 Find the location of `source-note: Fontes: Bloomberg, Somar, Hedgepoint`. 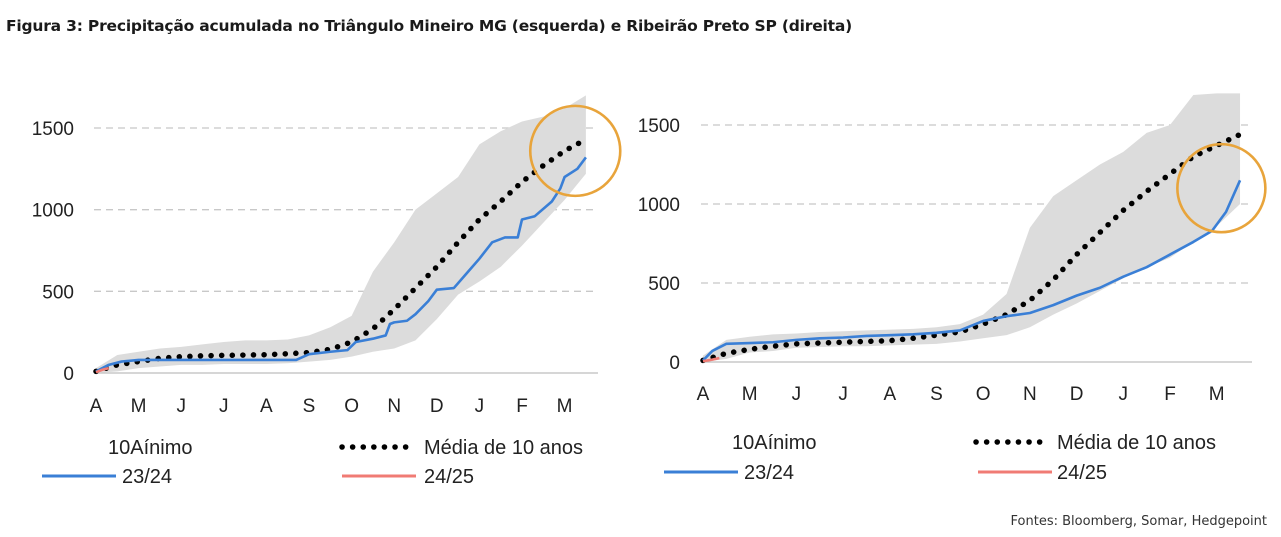

source-note: Fontes: Bloomberg, Somar, Hedgepoint is located at coordinates (1138, 521).